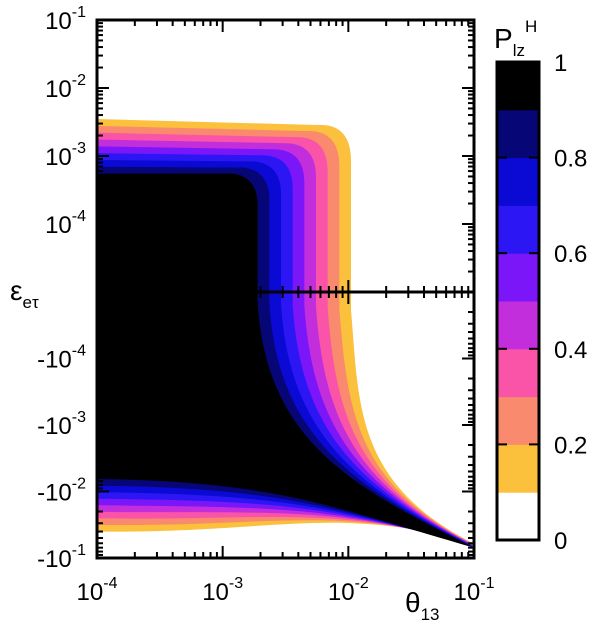 This screenshot has height=623, width=602. What do you see at coordinates (65, 19) in the screenshot?
I see `y-tick-label: 10⁻¹` at bounding box center [65, 19].